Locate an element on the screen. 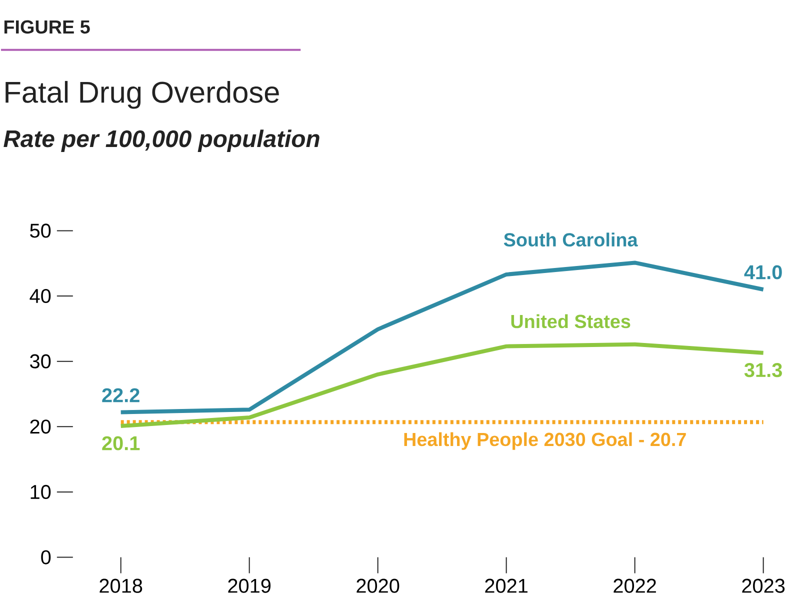  y-tick-label: 50 is located at coordinates (40, 231).